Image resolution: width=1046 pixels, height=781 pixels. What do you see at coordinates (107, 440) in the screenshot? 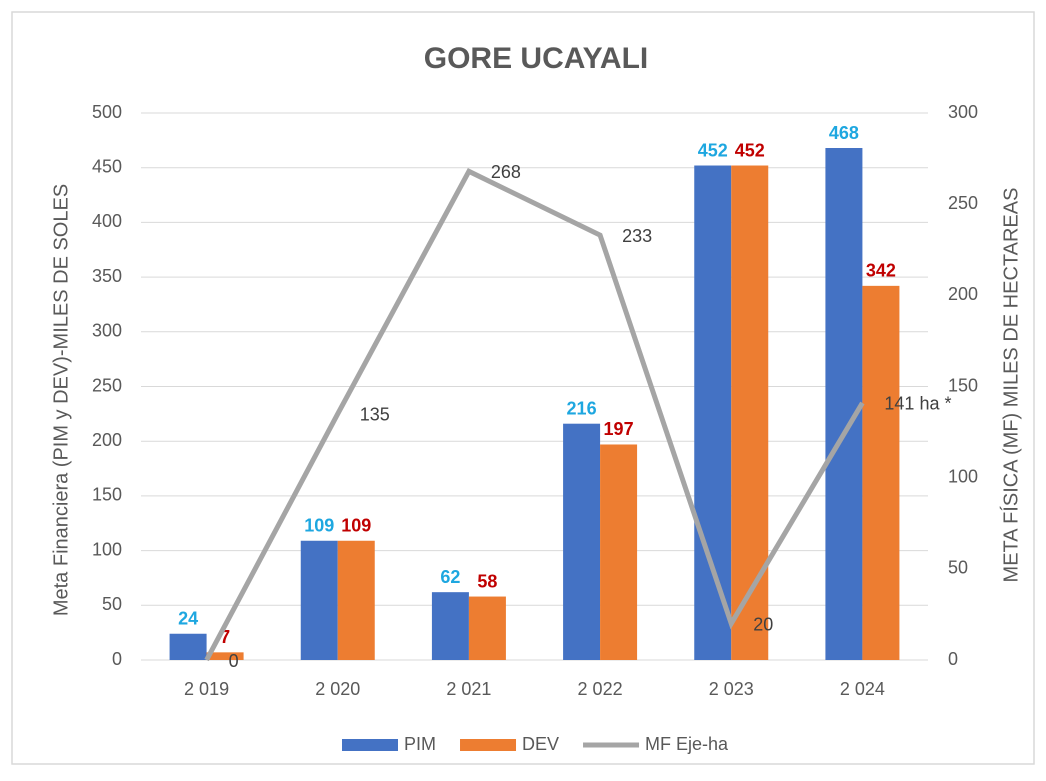
I see `y-tick-label: 200` at bounding box center [107, 440].